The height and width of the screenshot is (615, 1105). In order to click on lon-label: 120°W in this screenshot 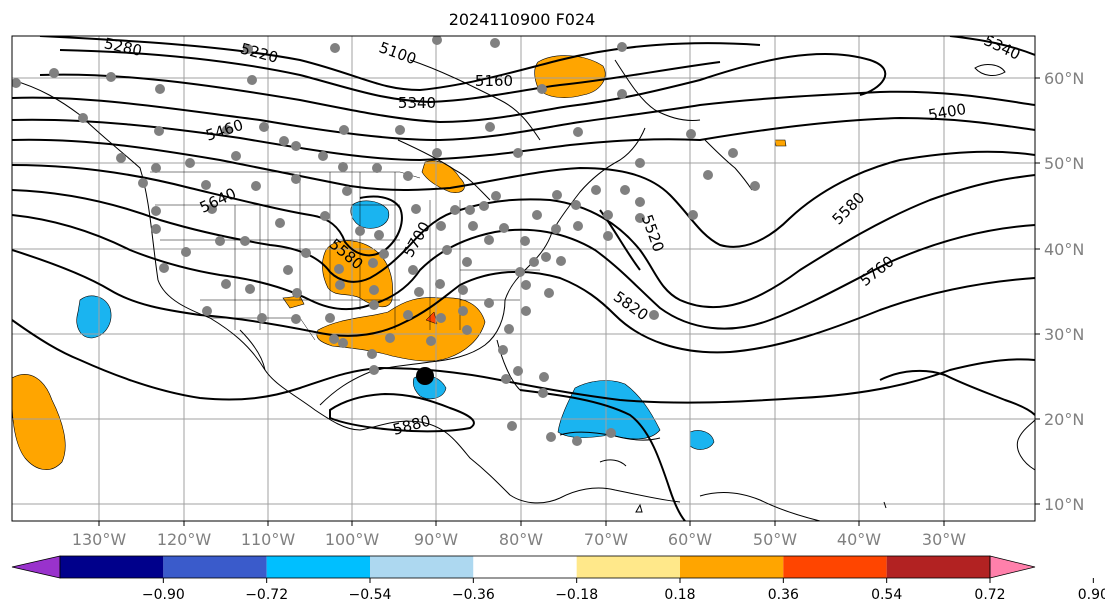, I will do `click(184, 539)`.